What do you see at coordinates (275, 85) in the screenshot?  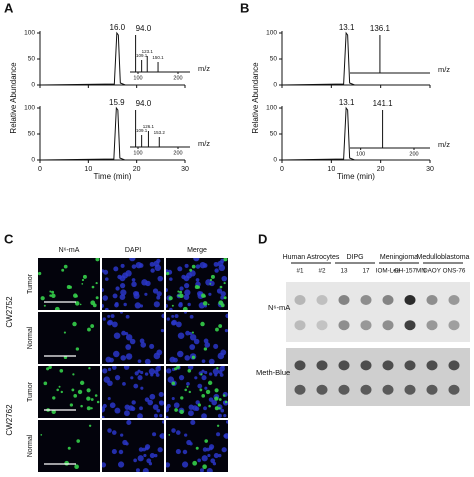 I see `y-tick-label: 0` at bounding box center [275, 85].